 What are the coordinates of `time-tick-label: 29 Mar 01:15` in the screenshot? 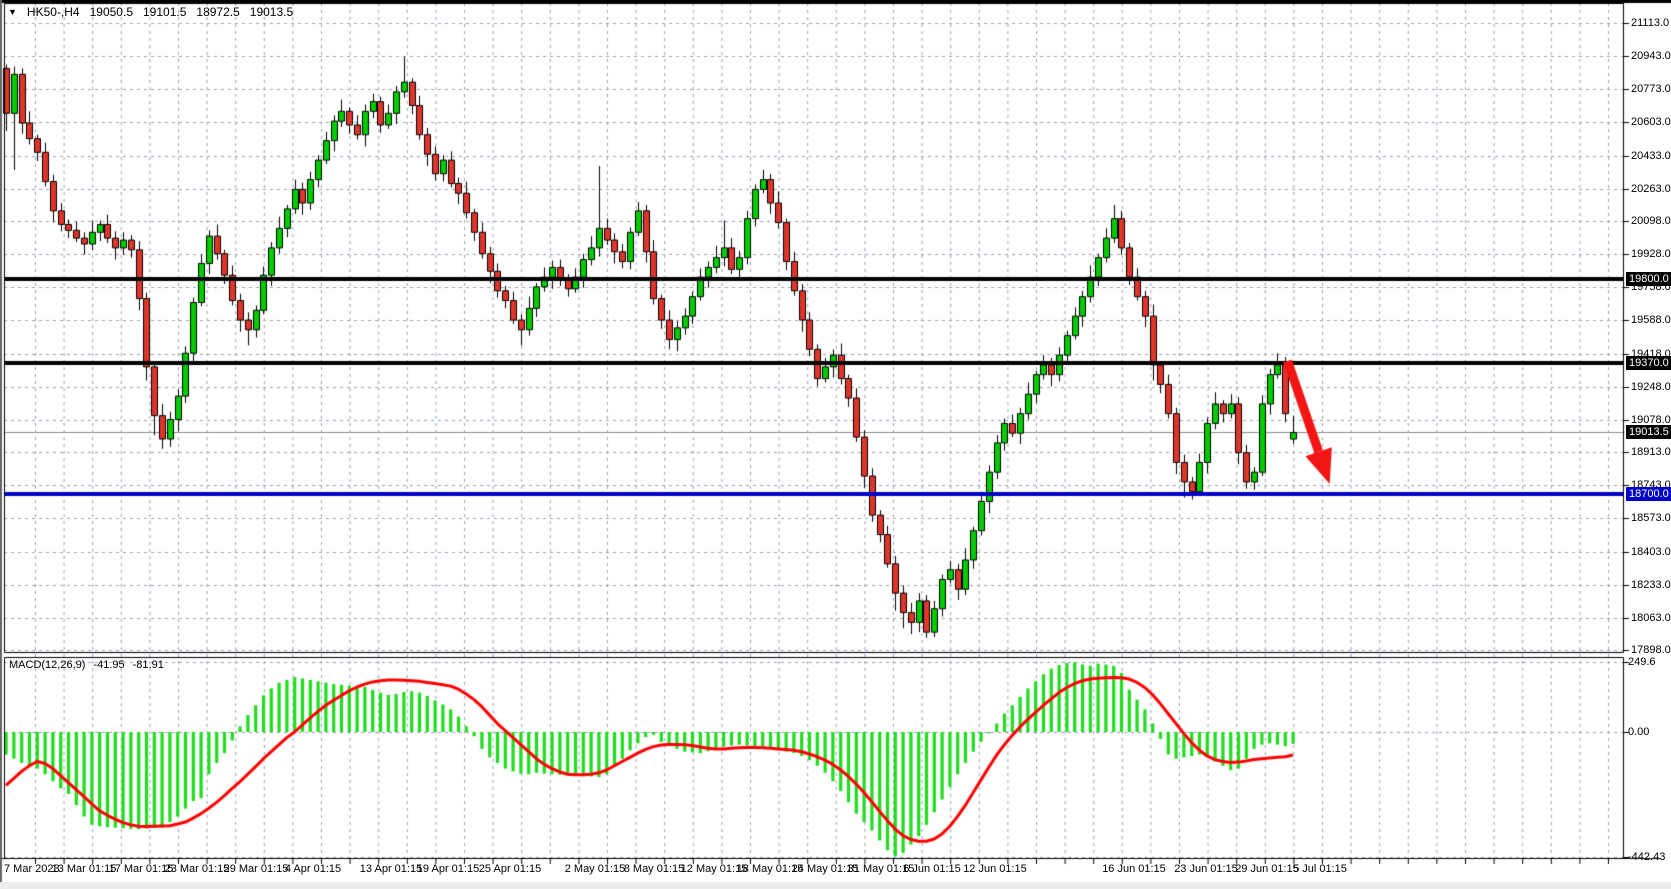 It's located at (256, 869).